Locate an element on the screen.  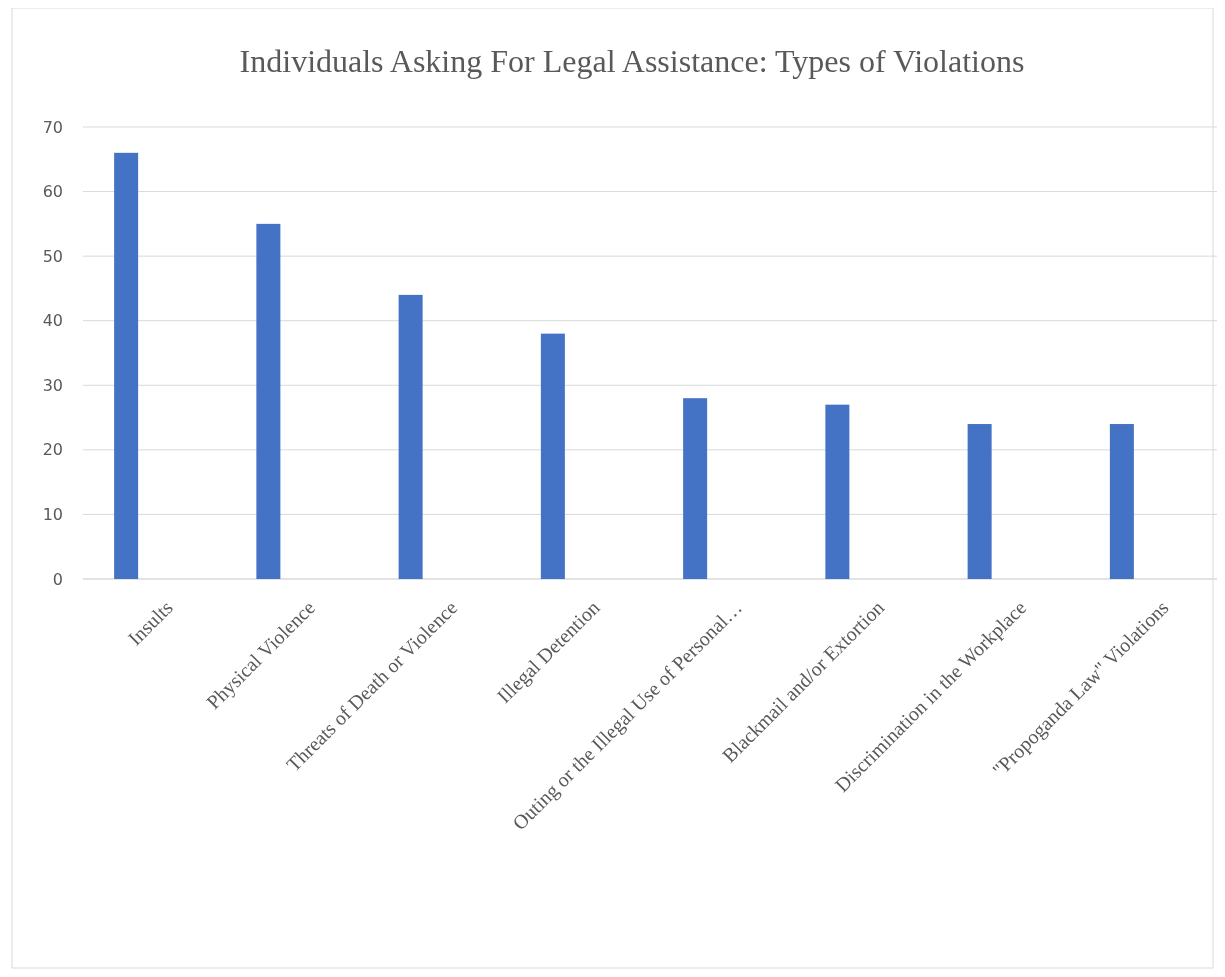
y-tick-label: 40 is located at coordinates (52, 321).